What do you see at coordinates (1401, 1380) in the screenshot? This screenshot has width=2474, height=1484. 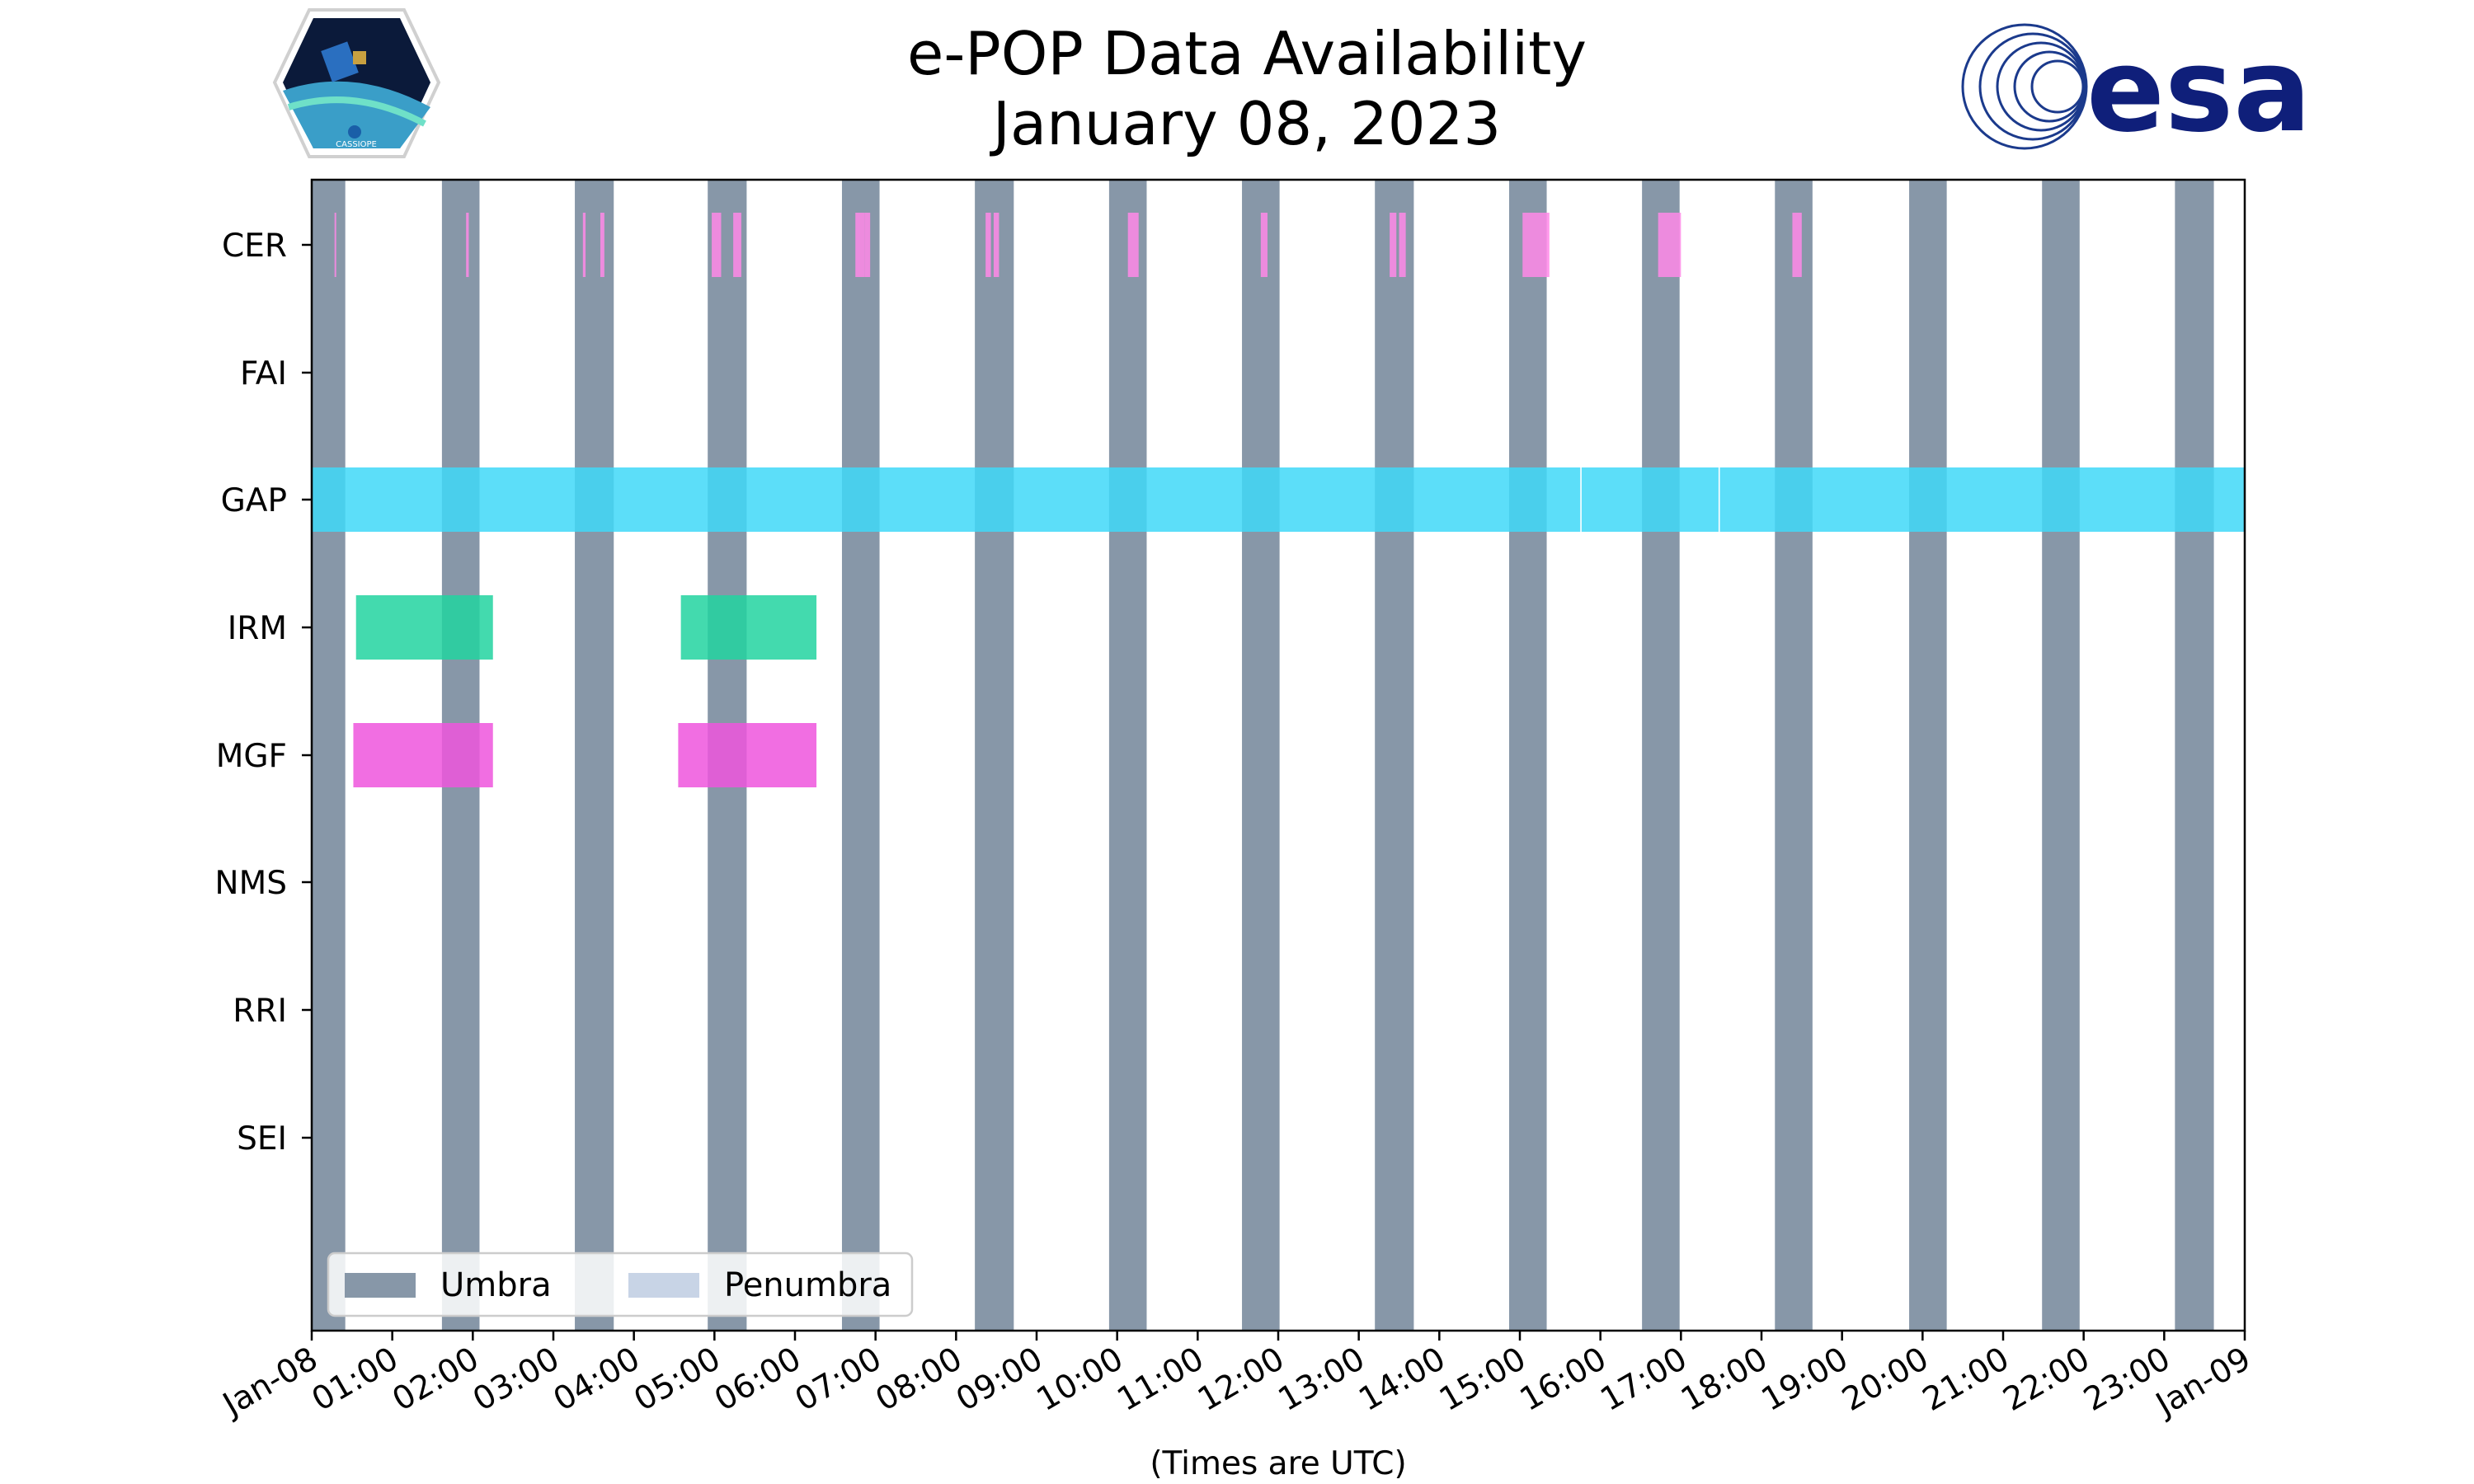 I see `x-tick-label-14: 14:00` at bounding box center [1401, 1380].